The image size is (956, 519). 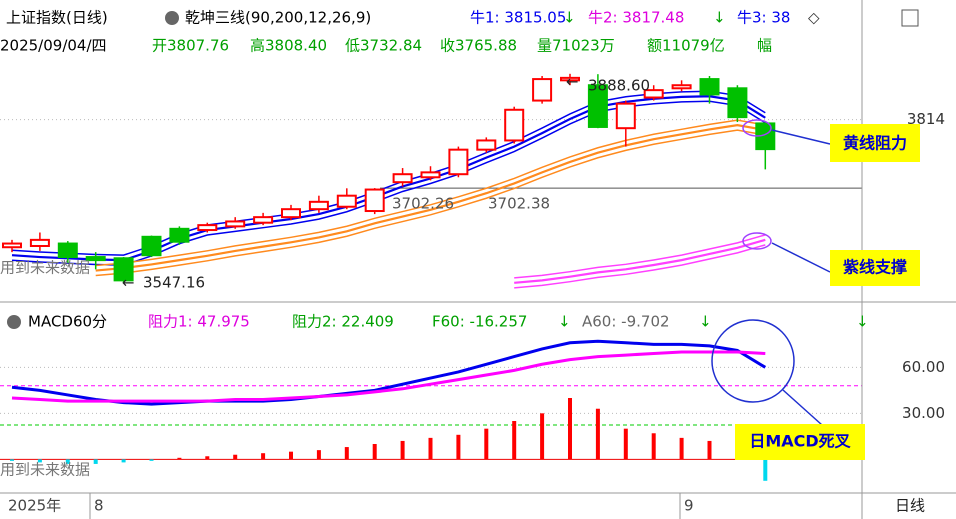 I want to click on bull2: 牛2: 3817.48, so click(x=636, y=18).